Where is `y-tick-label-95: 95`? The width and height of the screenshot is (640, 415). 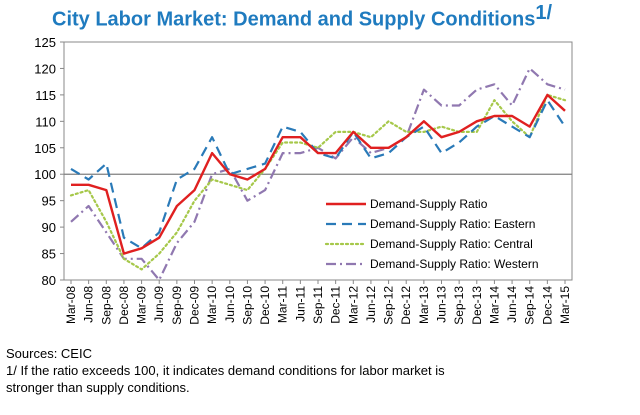 y-tick-label-95: 95 is located at coordinates (49, 201).